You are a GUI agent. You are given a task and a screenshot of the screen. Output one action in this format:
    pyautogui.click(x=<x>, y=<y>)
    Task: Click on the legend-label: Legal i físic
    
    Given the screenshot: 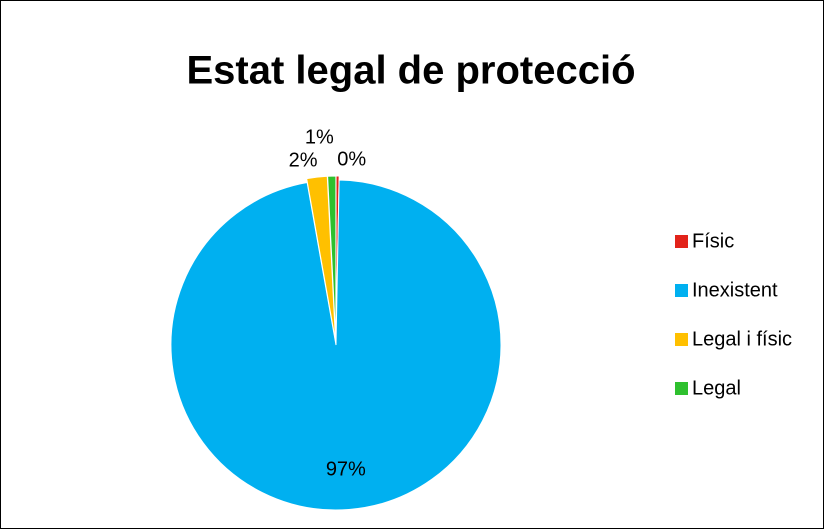 What is the action you would take?
    pyautogui.click(x=742, y=339)
    